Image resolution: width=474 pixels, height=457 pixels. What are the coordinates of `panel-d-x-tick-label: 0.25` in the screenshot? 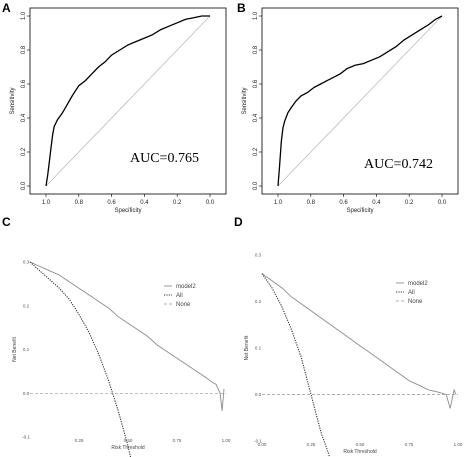 It's located at (311, 444).